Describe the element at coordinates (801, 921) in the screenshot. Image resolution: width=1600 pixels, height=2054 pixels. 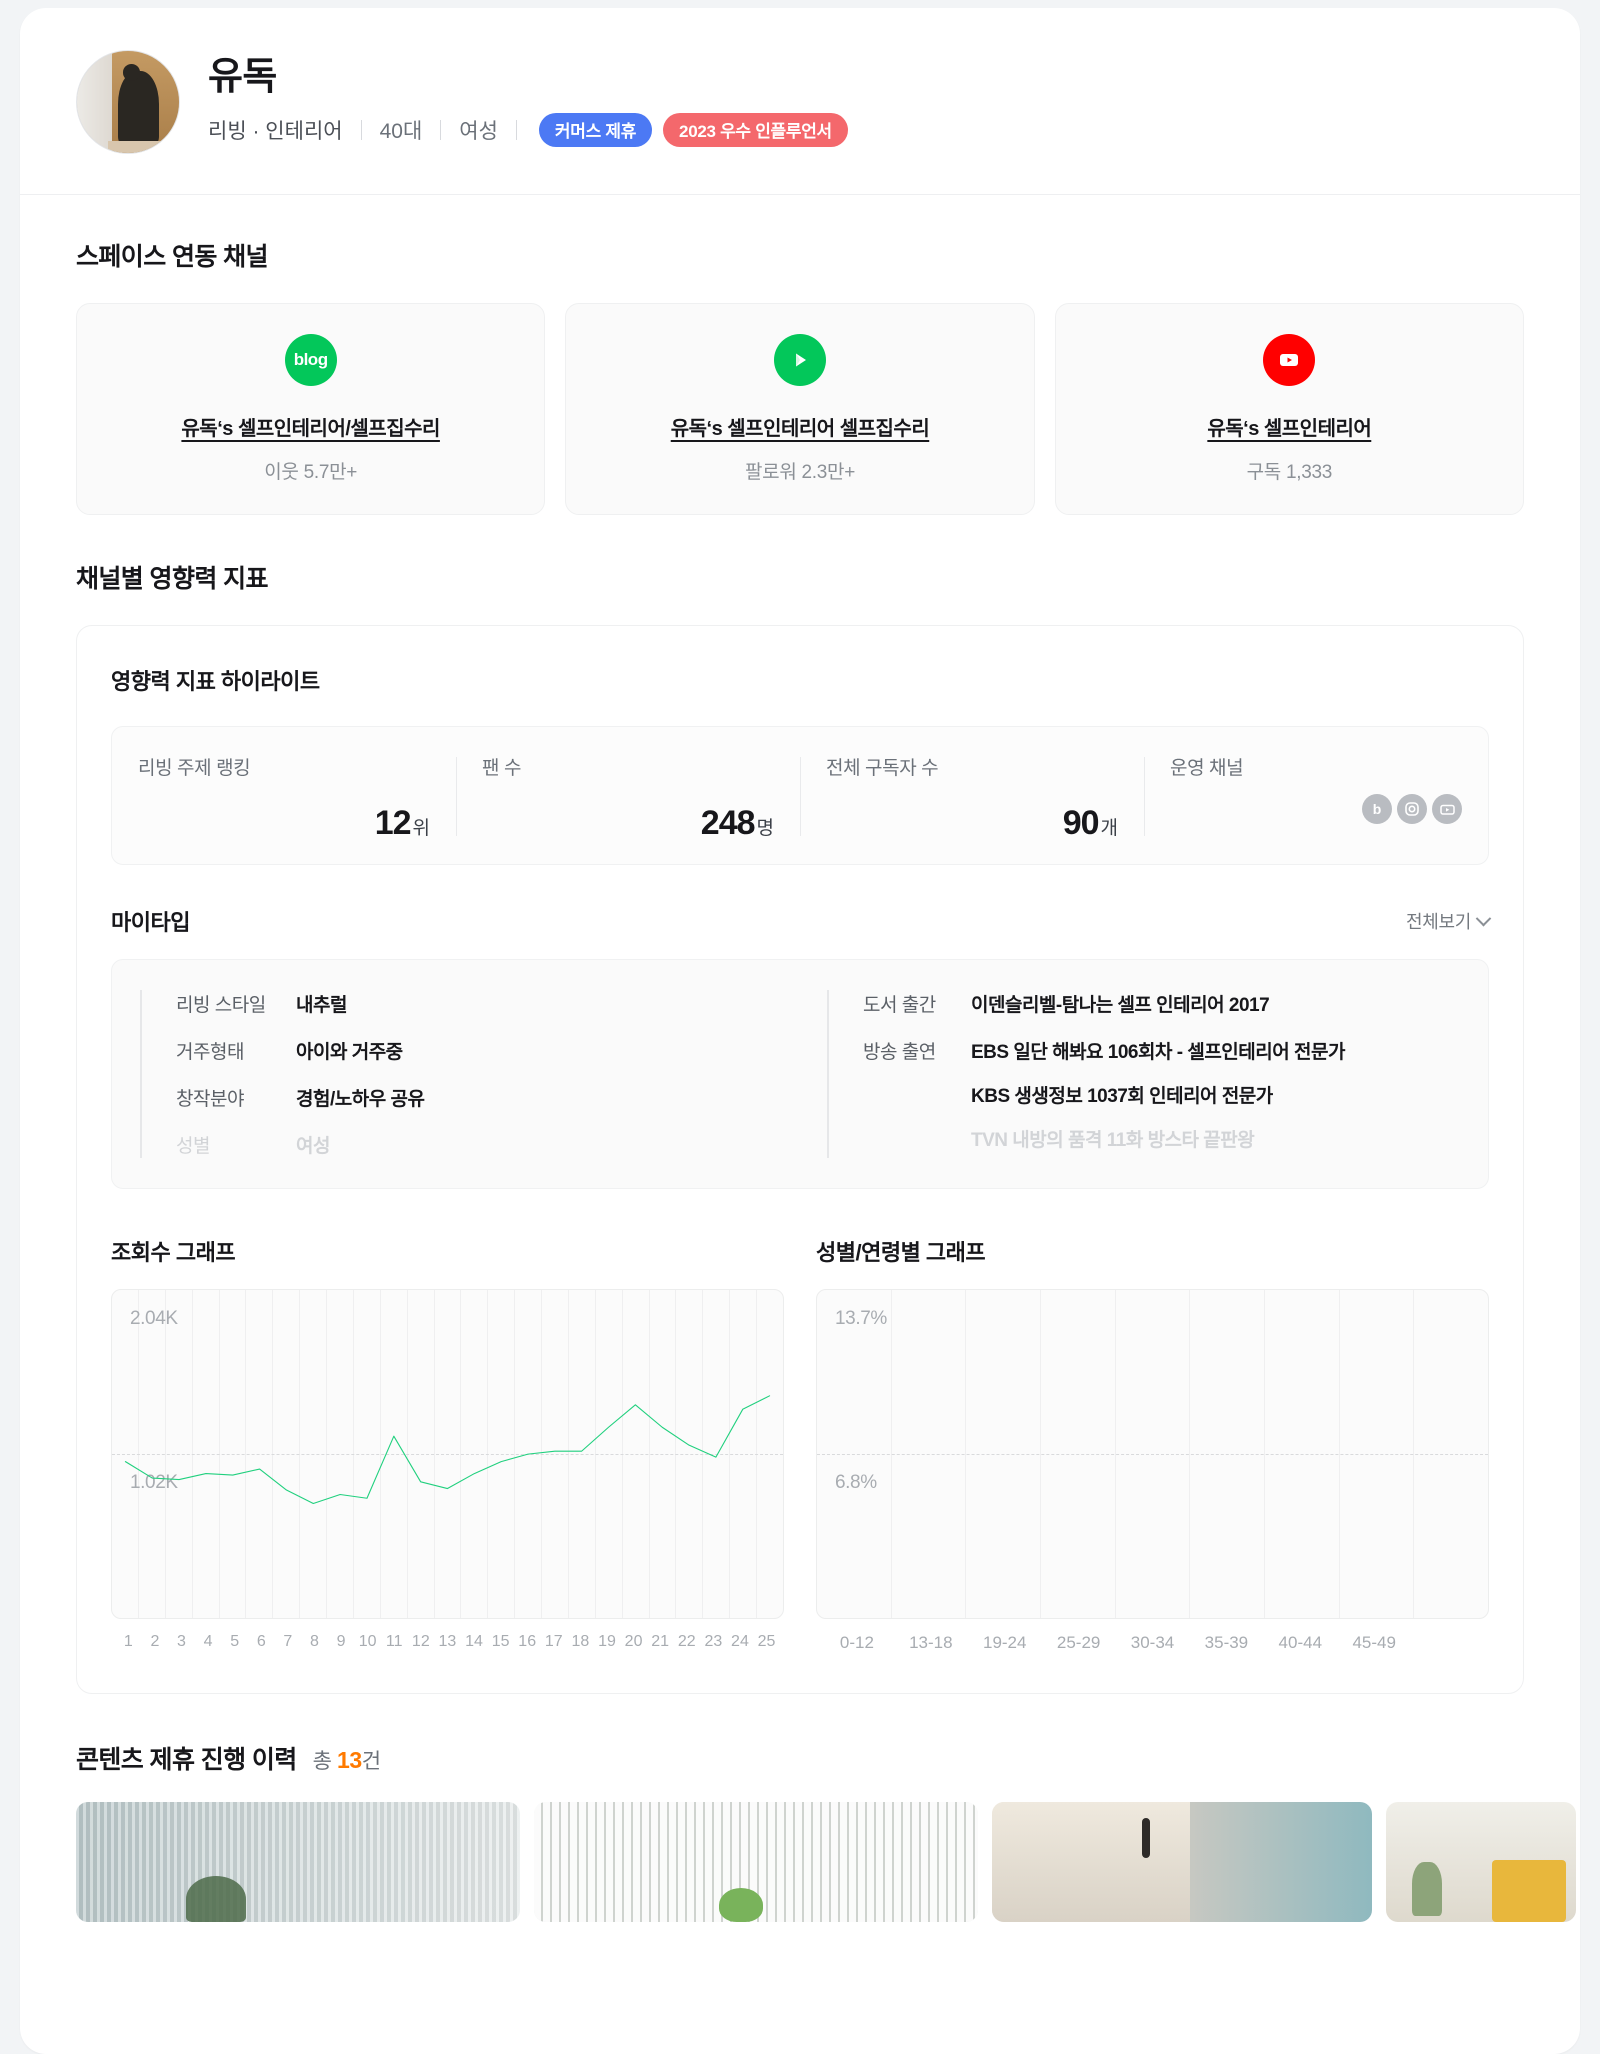
I see `mytype-header: 마이타입 전체보기` at that location.